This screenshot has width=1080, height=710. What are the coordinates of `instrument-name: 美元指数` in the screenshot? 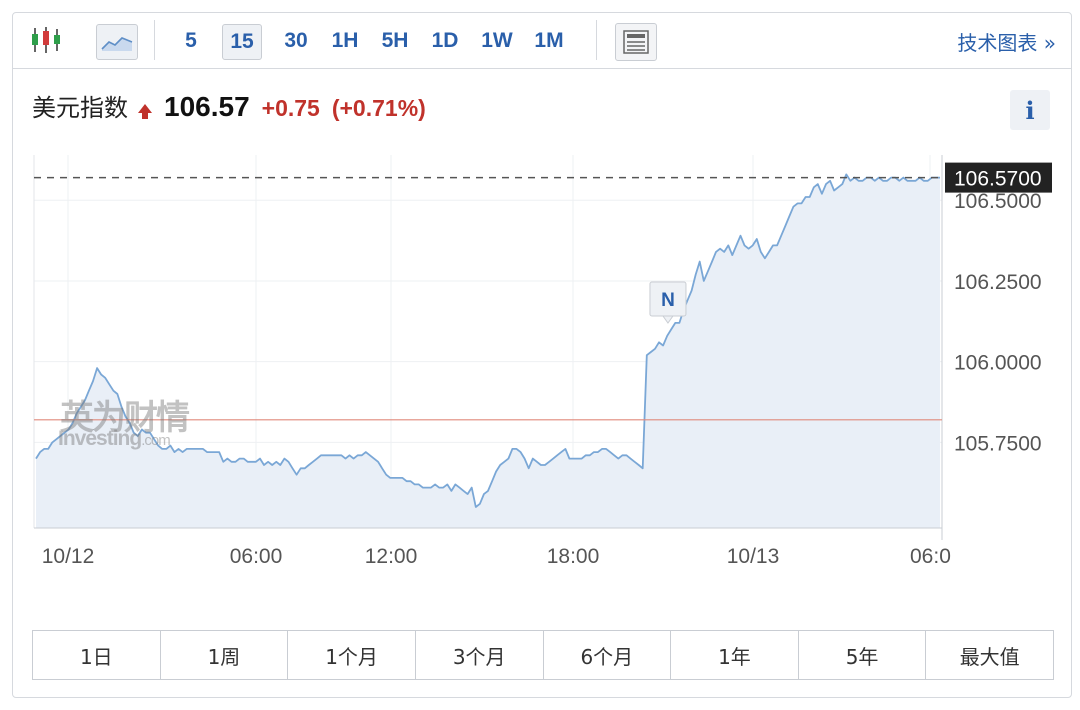 It's located at (80, 108).